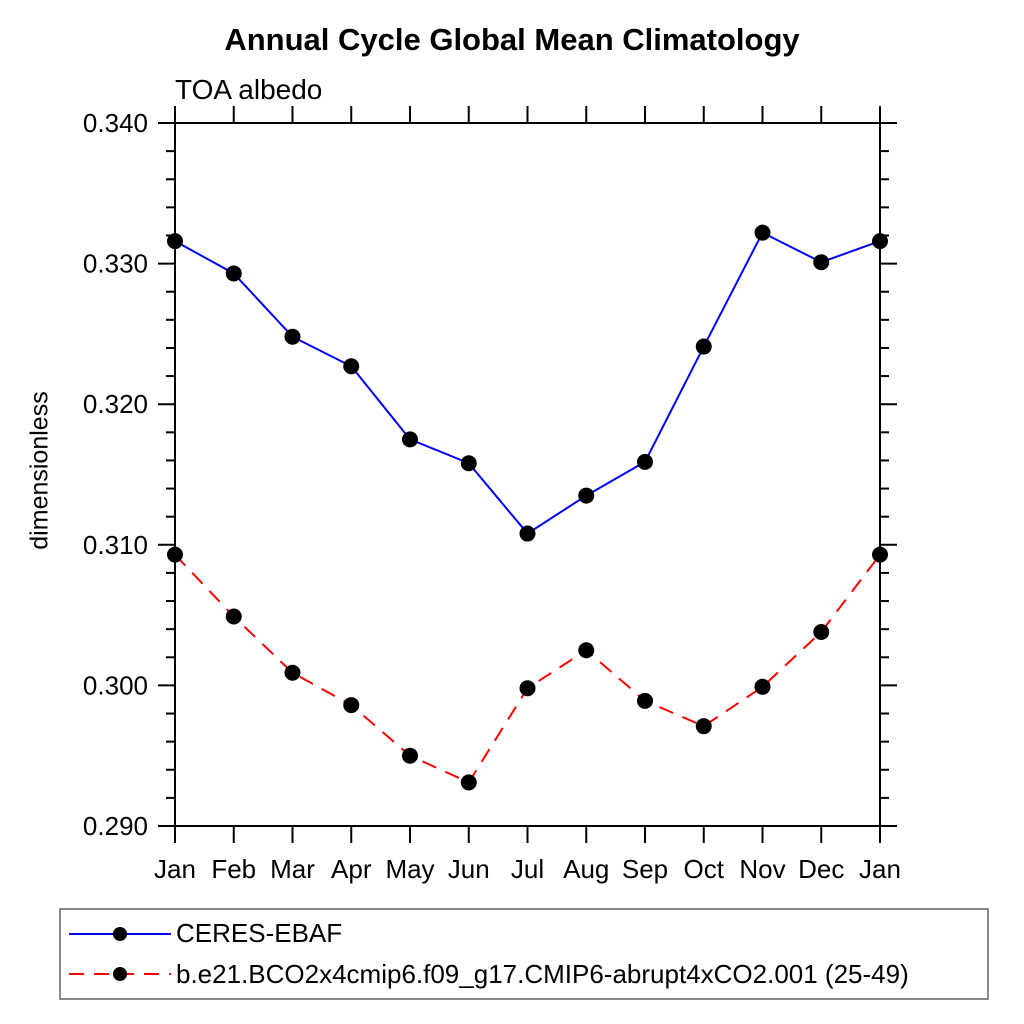 The image size is (1024, 1024). Describe the element at coordinates (821, 869) in the screenshot. I see `x-tick-label: Dec` at that location.